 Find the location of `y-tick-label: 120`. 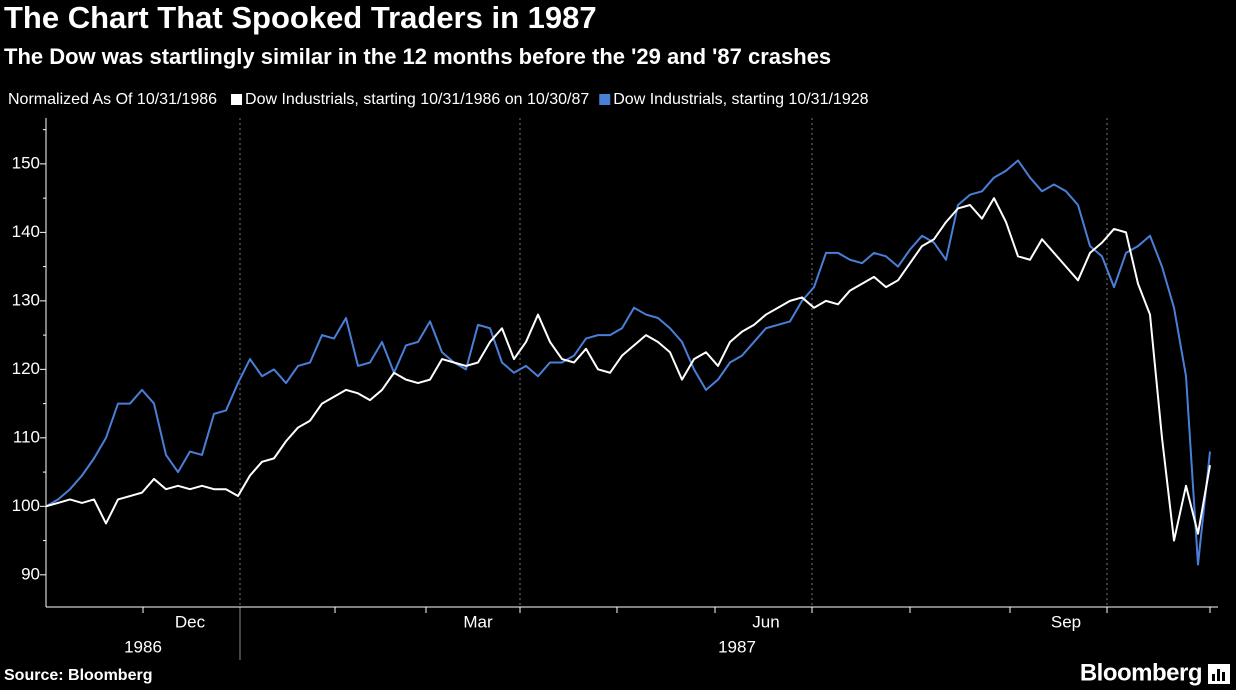

y-tick-label: 120 is located at coordinates (26, 368).